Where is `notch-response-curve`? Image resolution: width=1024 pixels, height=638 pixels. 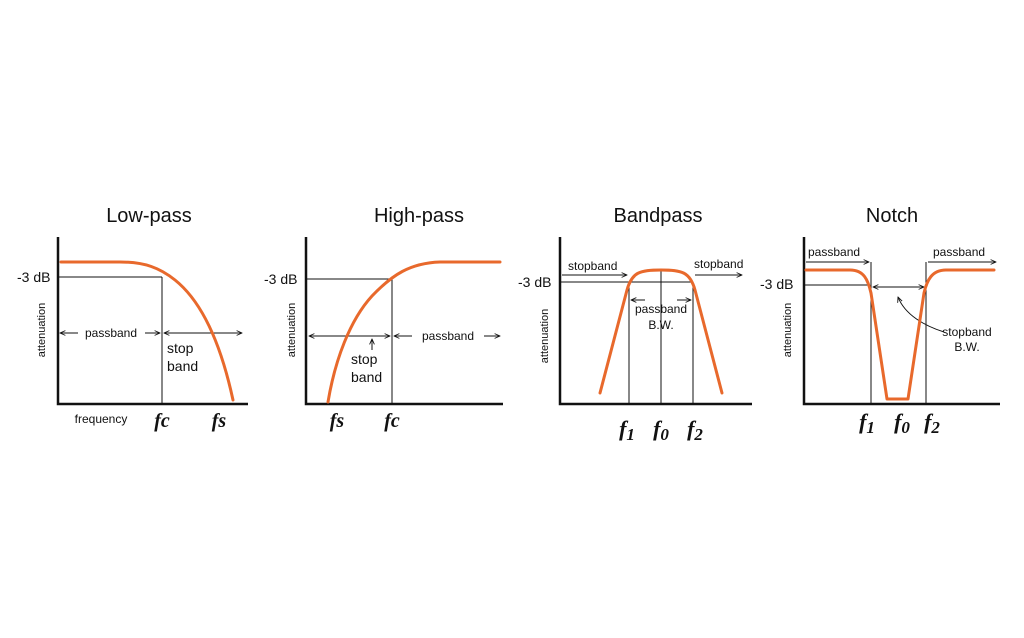 notch-response-curve is located at coordinates (900, 334).